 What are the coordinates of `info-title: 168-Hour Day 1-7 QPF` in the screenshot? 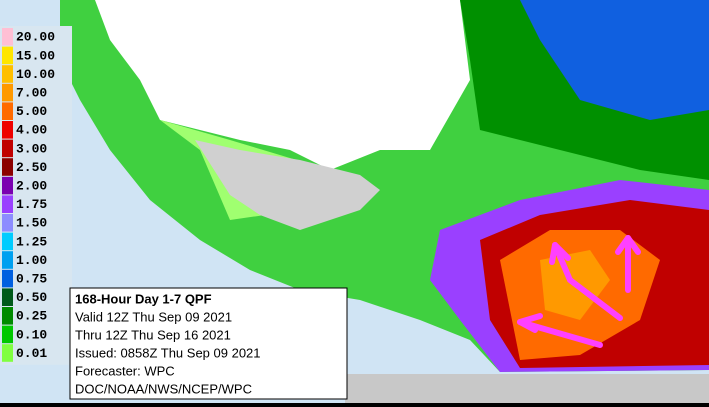 It's located at (143, 298).